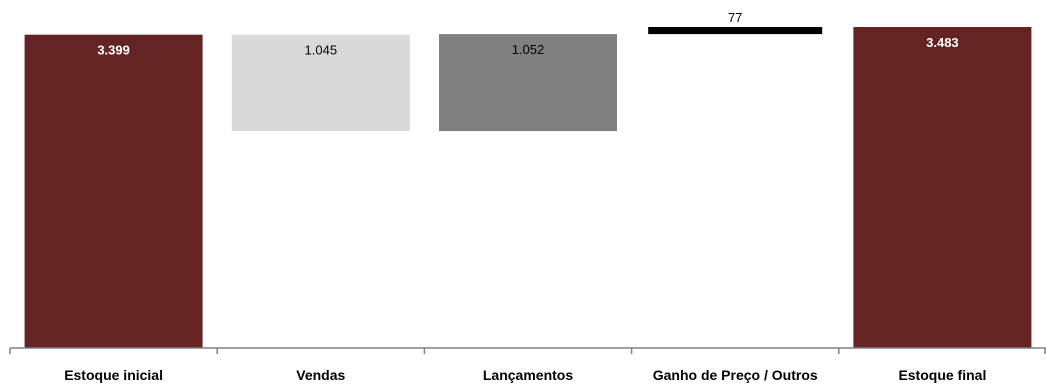 The height and width of the screenshot is (385, 1046). I want to click on category-label-vendas: Vendas, so click(320, 375).